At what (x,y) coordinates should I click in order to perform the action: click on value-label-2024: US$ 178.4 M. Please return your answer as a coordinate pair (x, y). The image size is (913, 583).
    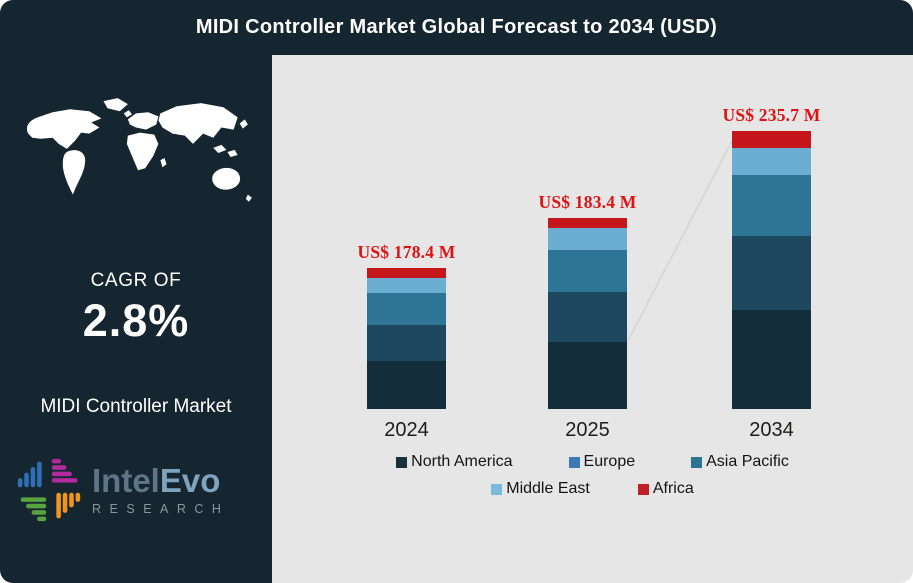
    Looking at the image, I should click on (406, 252).